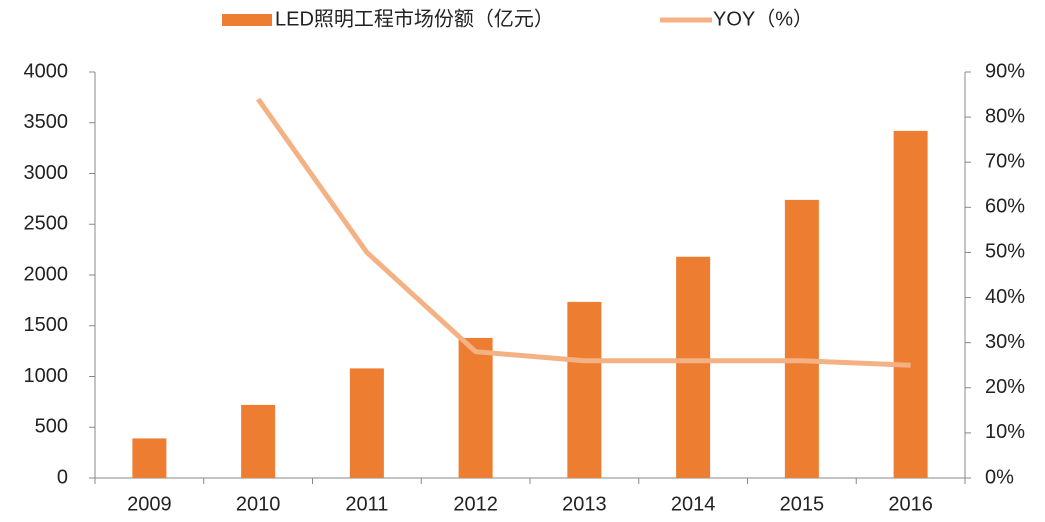 The image size is (1045, 522). What do you see at coordinates (46, 173) in the screenshot?
I see `y-tick-label: 3000` at bounding box center [46, 173].